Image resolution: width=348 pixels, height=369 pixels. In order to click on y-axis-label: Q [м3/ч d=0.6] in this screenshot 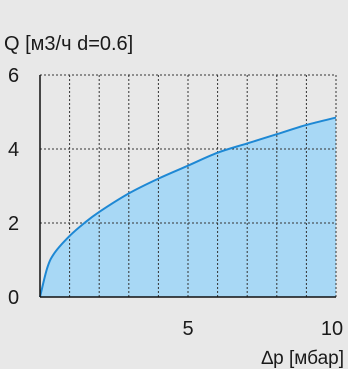, I will do `click(68, 44)`.